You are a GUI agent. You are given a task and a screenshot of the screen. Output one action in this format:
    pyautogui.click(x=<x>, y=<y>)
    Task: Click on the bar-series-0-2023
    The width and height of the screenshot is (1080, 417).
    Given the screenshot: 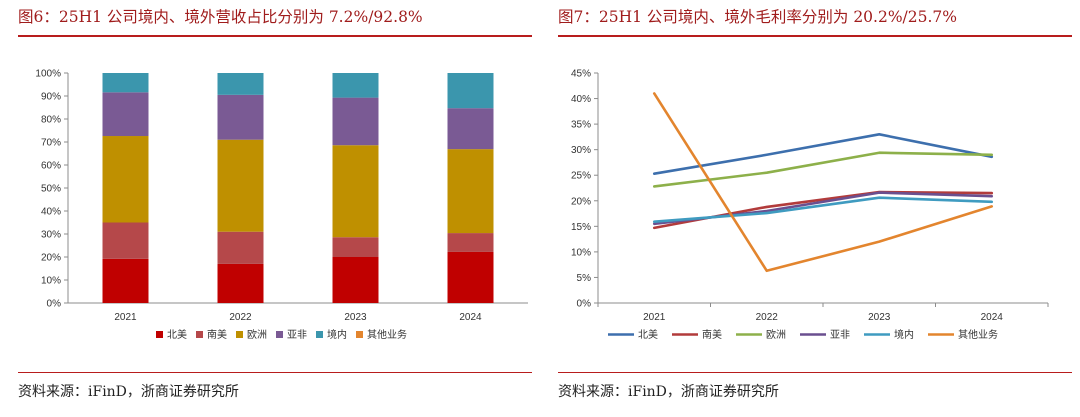 What is the action you would take?
    pyautogui.click(x=355, y=280)
    